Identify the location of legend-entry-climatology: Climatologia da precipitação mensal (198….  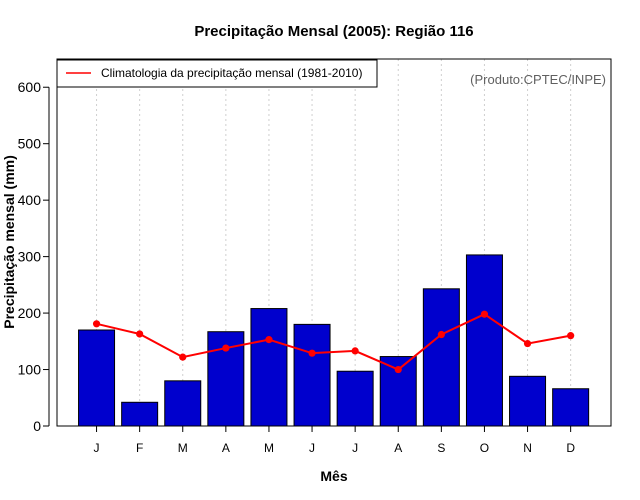
(231, 73).